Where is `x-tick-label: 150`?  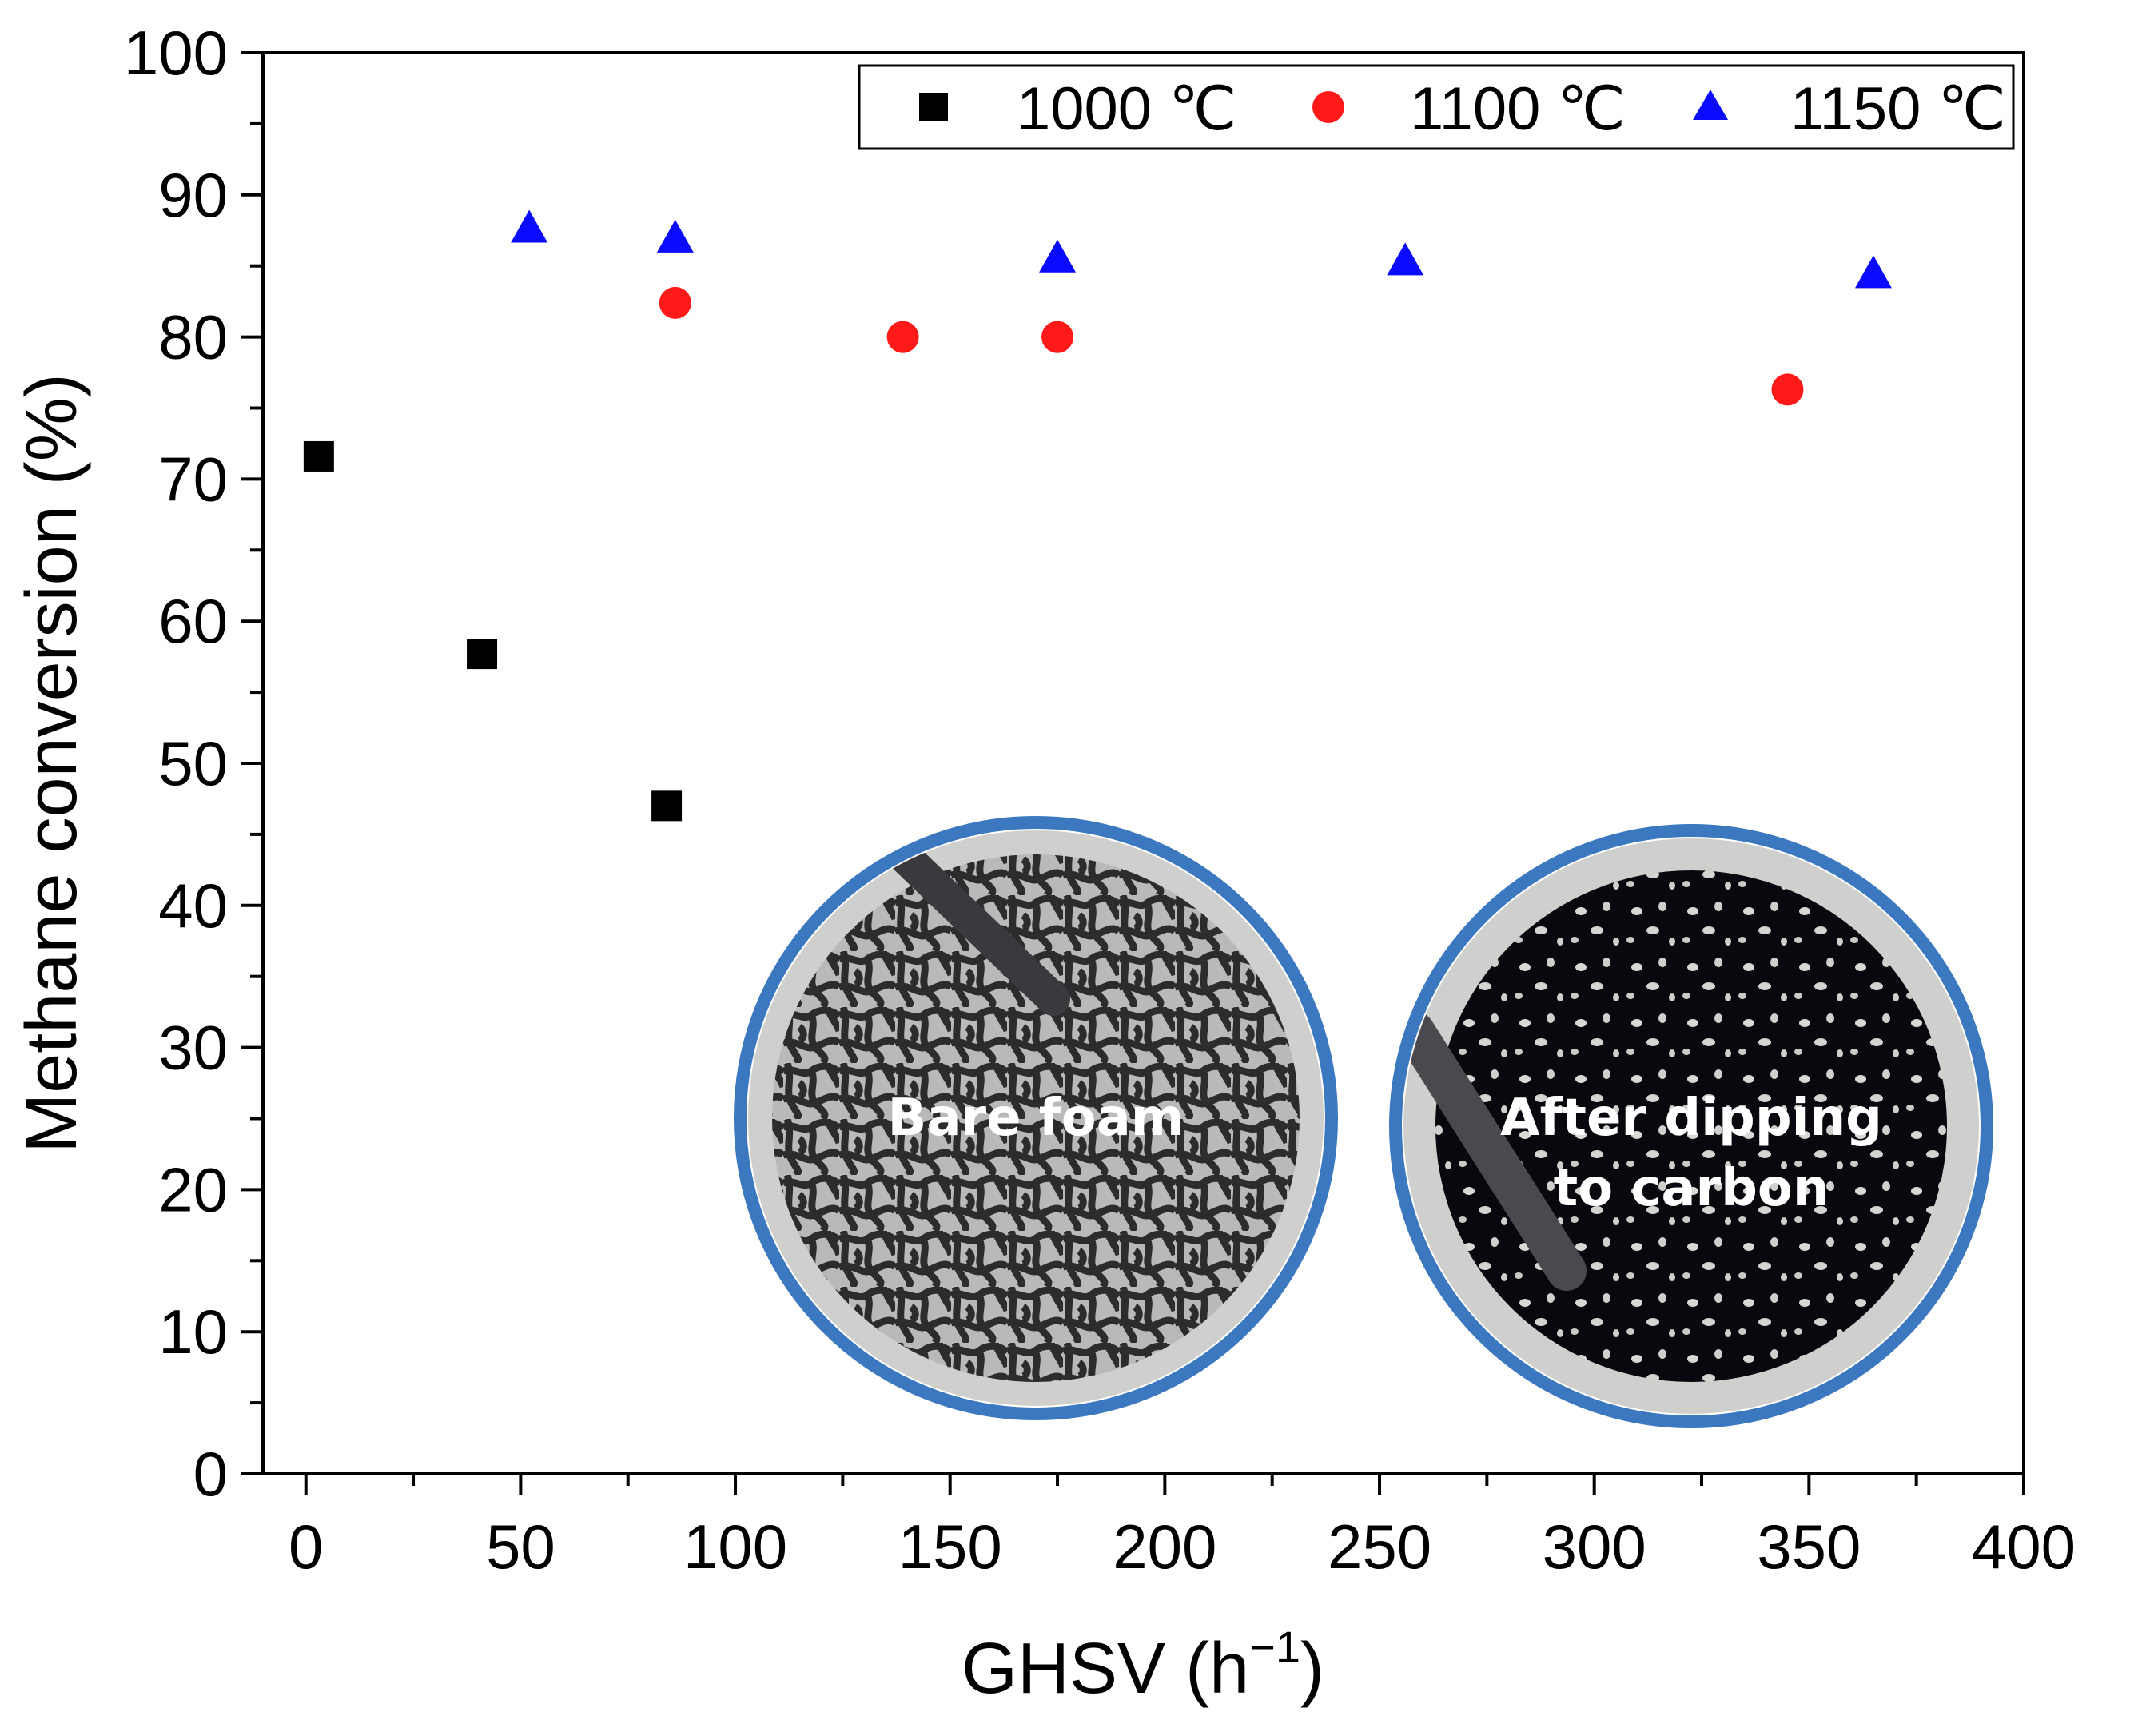
x-tick-label: 150 is located at coordinates (950, 1546).